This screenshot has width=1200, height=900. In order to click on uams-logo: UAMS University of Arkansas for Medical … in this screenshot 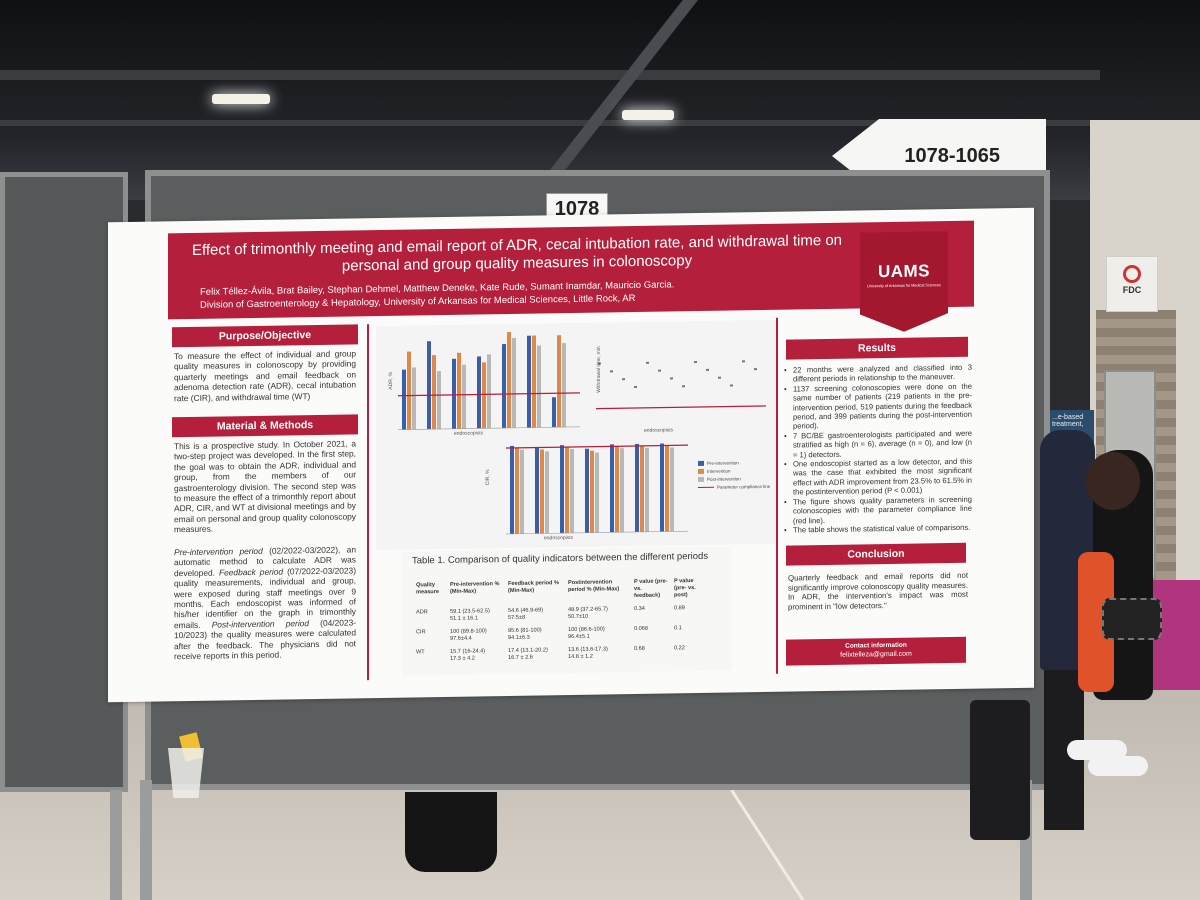, I will do `click(904, 281)`.